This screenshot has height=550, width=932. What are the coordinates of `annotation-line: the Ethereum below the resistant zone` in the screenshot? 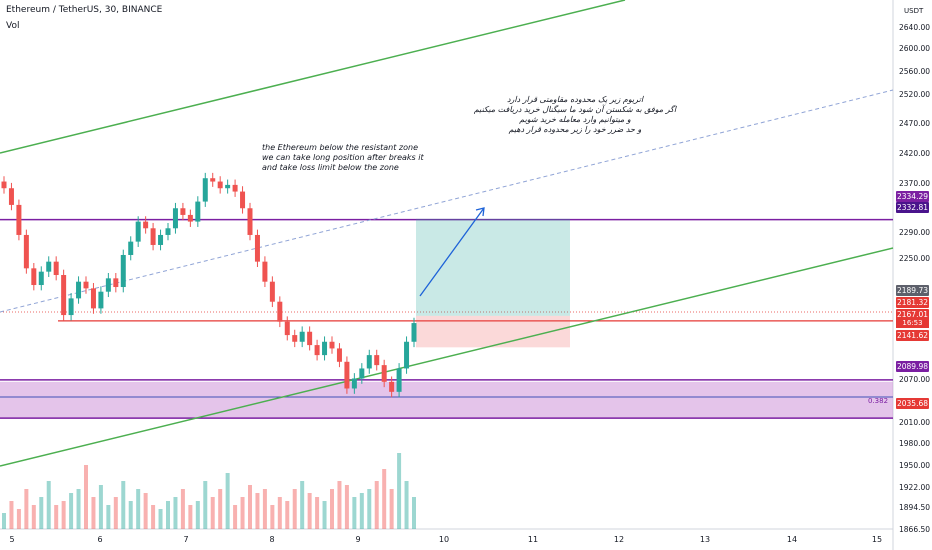 It's located at (340, 147).